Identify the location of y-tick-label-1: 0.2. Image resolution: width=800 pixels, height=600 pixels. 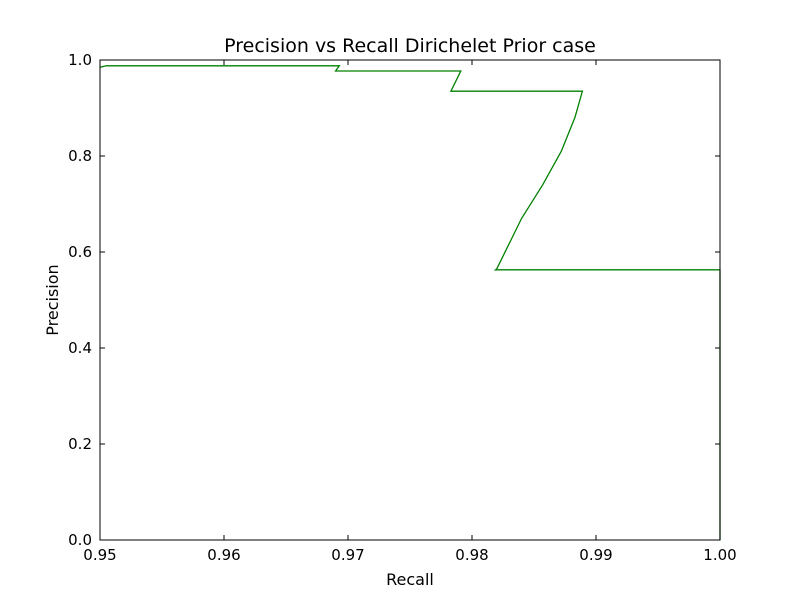
(80, 444).